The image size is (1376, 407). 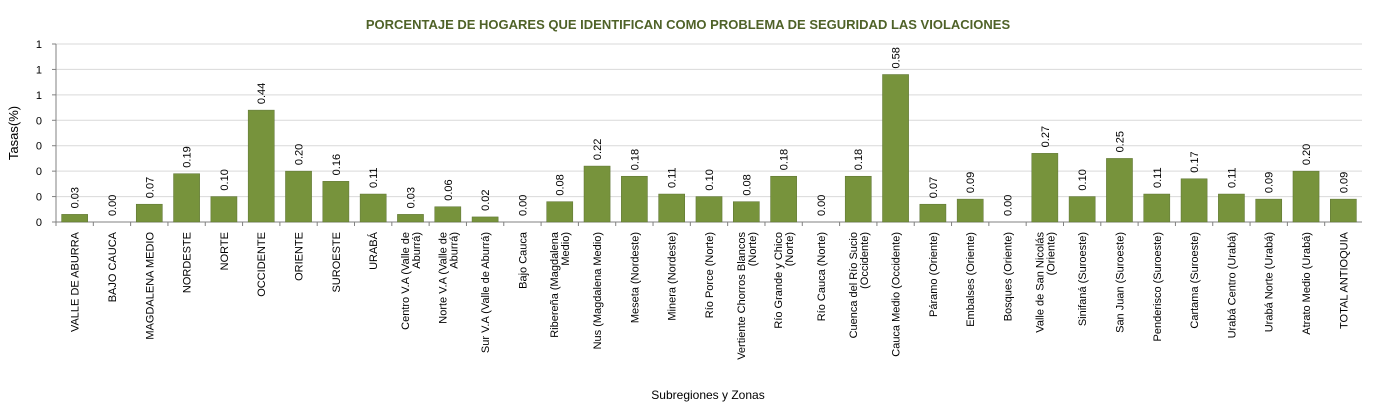 What do you see at coordinates (747, 296) in the screenshot?
I see `x-tick-label: Vertiente Chorros Blancos (Norte)` at bounding box center [747, 296].